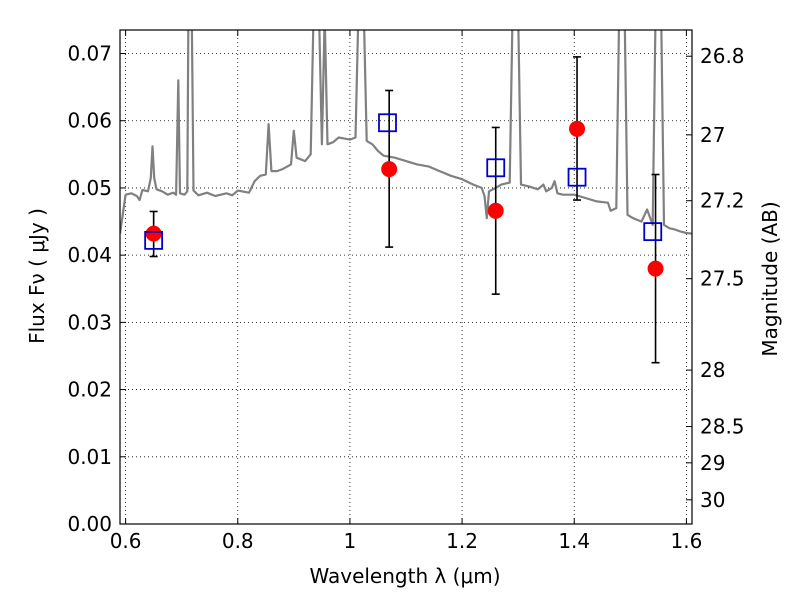 This screenshot has width=800, height=600. What do you see at coordinates (712, 463) in the screenshot?
I see `y2-tick-label: 29` at bounding box center [712, 463].